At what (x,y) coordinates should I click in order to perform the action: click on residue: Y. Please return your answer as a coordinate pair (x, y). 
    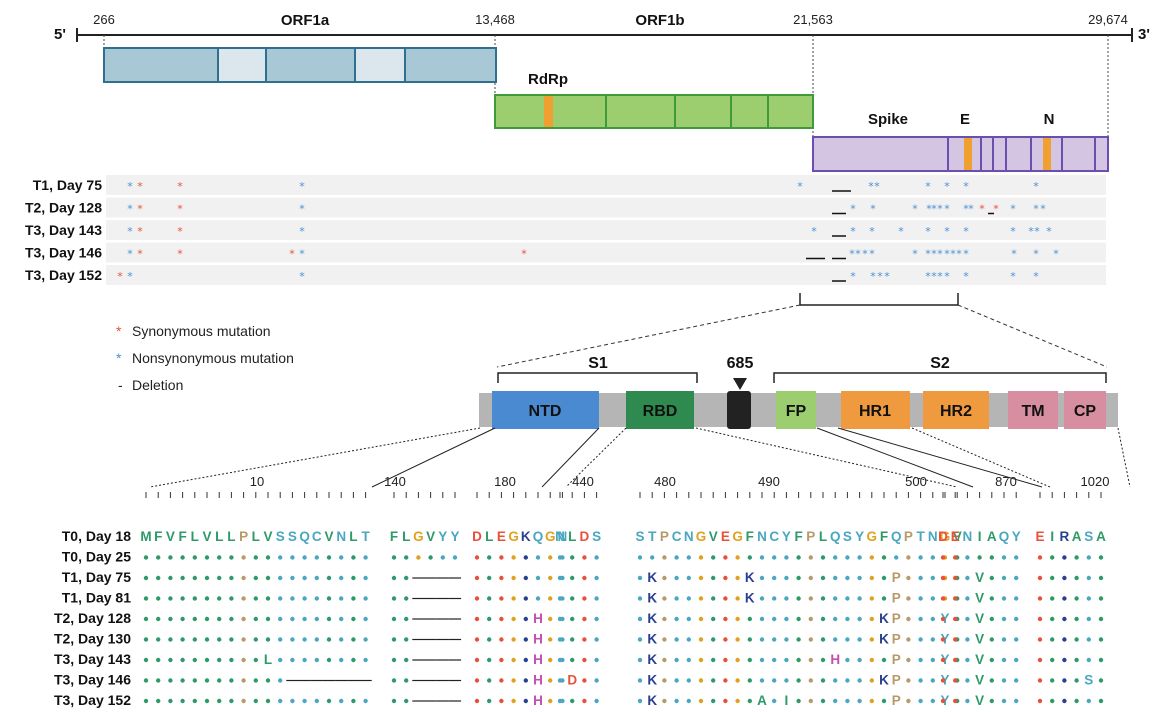
    Looking at the image, I should click on (442, 536).